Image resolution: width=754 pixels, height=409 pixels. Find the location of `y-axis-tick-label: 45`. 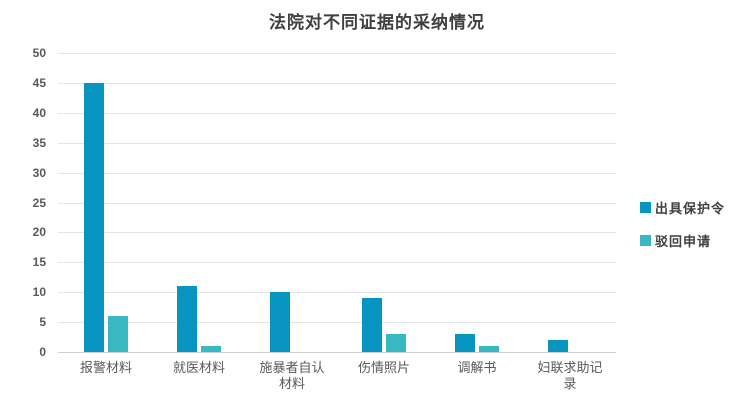

y-axis-tick-label: 45 is located at coordinates (39, 83).